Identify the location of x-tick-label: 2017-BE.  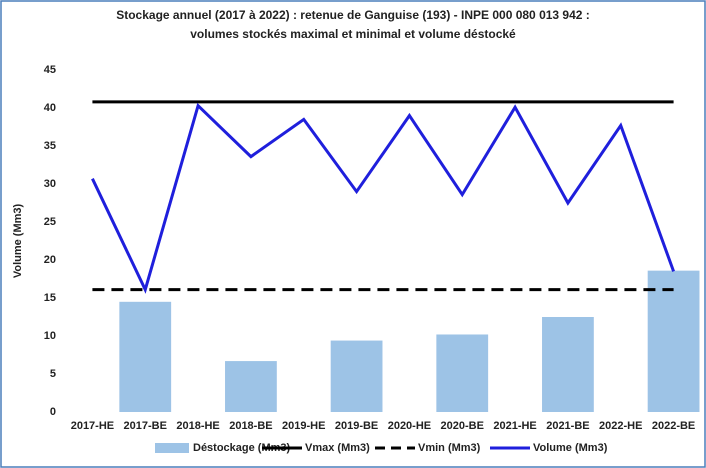
(145, 426).